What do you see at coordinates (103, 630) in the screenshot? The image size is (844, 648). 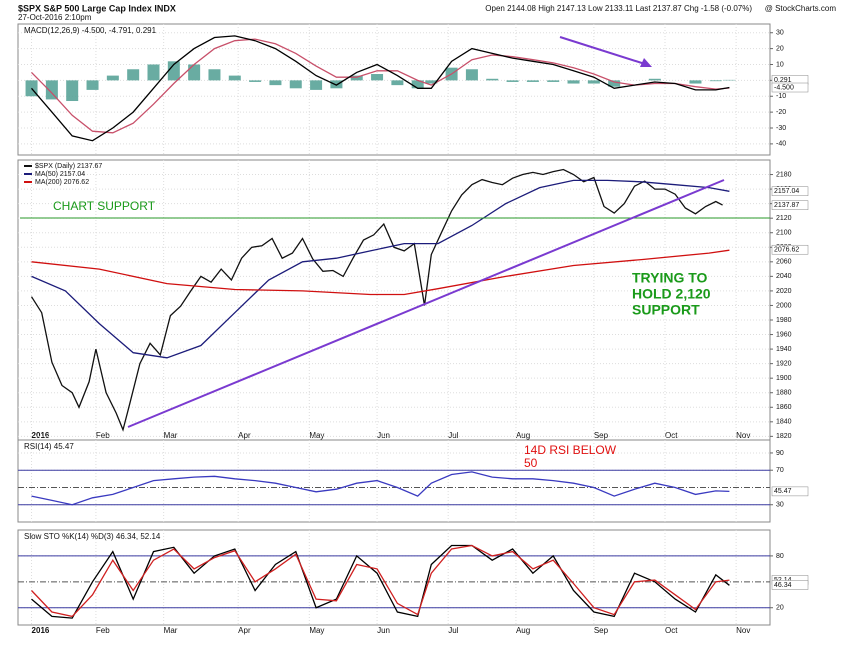 I see `x-tick-label: Feb` at bounding box center [103, 630].